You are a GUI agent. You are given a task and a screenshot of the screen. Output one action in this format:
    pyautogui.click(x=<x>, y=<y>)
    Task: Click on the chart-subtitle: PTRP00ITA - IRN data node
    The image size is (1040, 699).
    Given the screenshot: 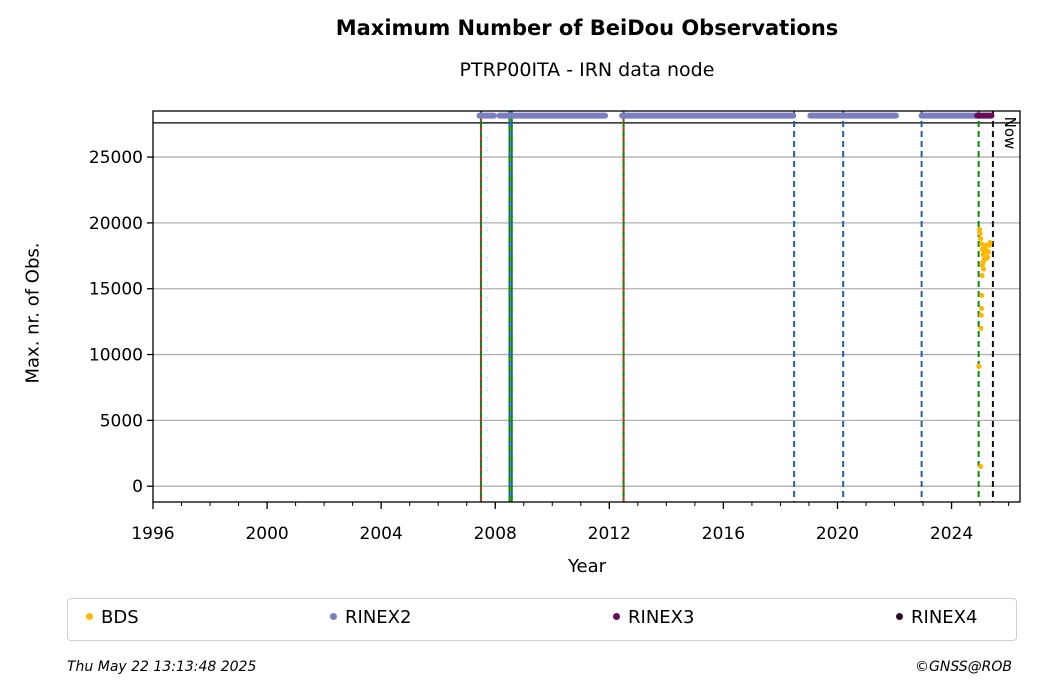 What is the action you would take?
    pyautogui.click(x=587, y=70)
    